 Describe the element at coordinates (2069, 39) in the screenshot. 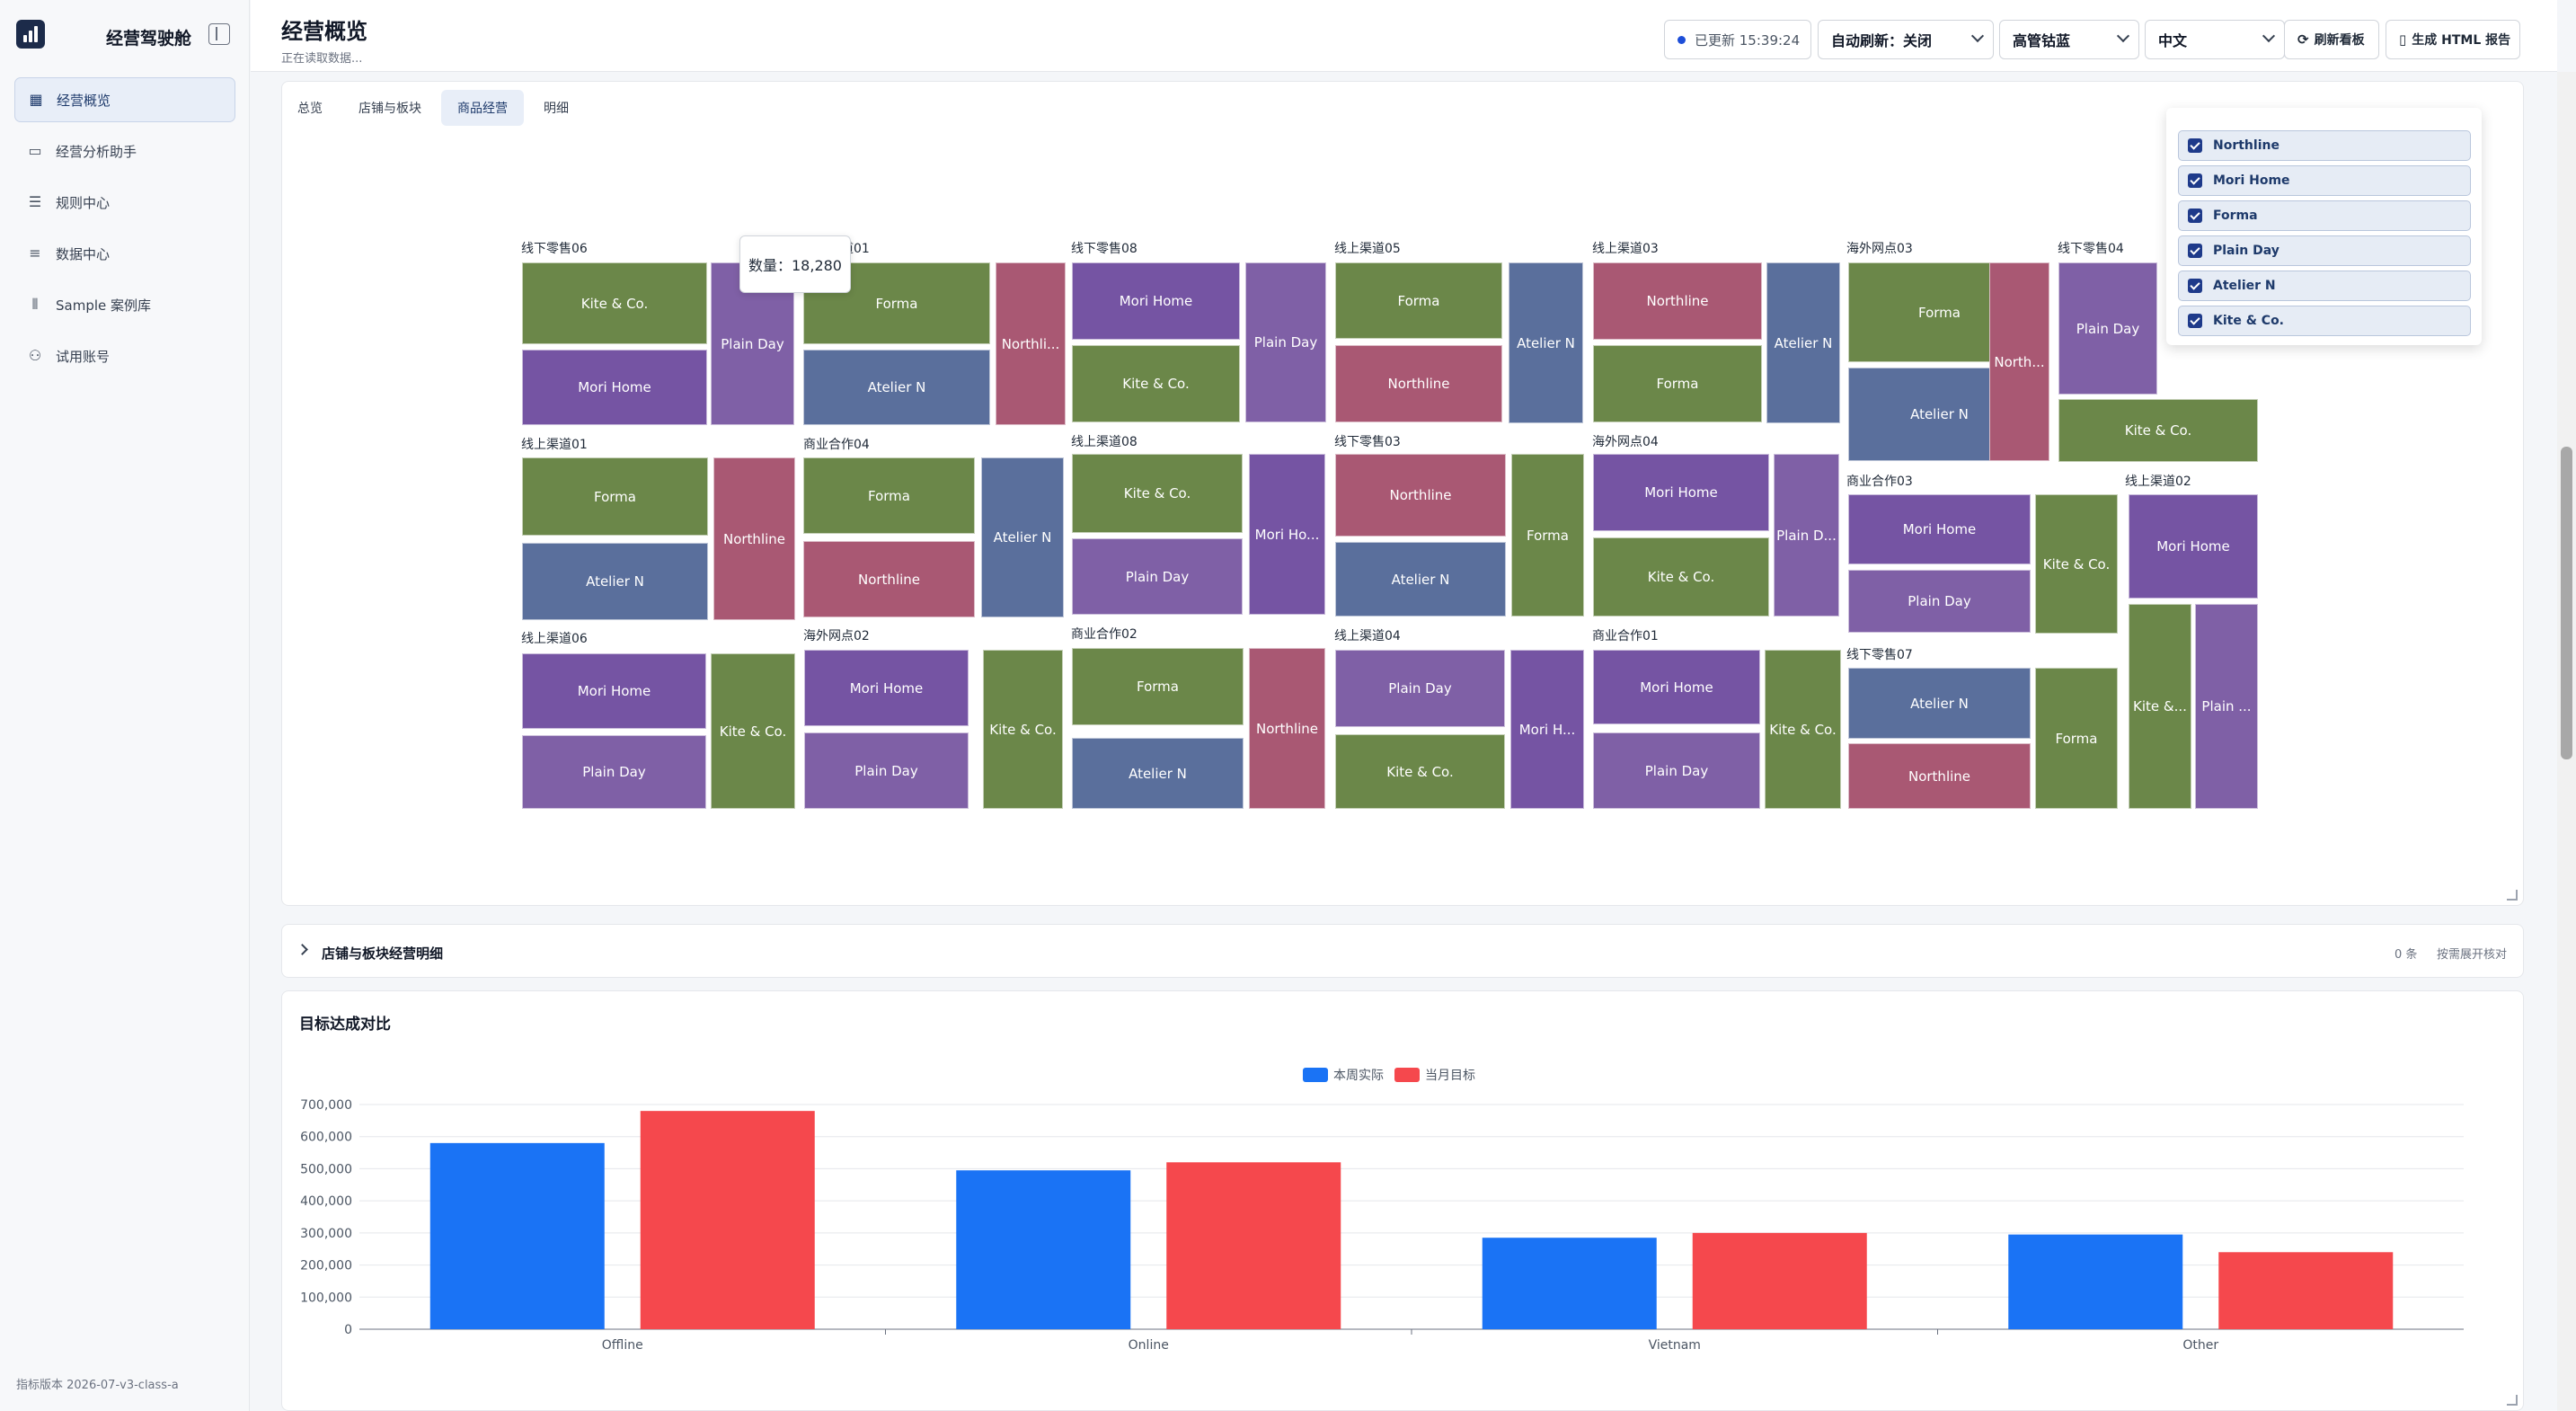

I see `theme-select: 高管钴蓝` at that location.